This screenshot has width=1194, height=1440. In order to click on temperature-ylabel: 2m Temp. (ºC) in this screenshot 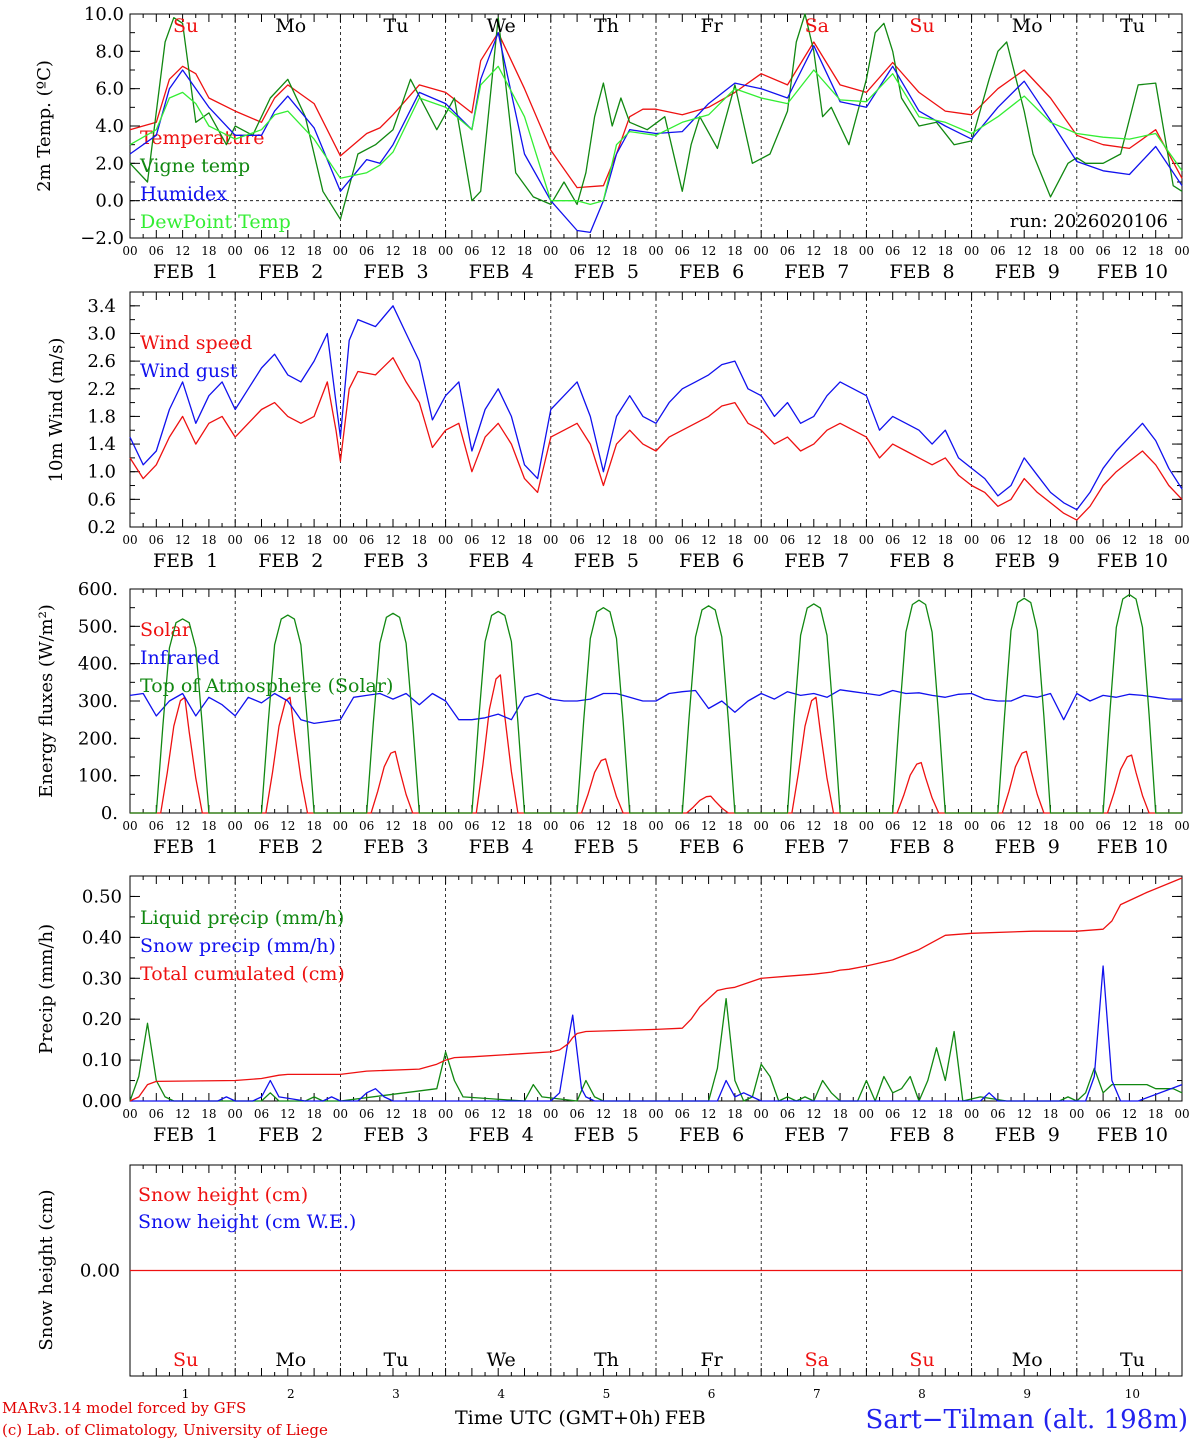, I will do `click(44, 126)`.